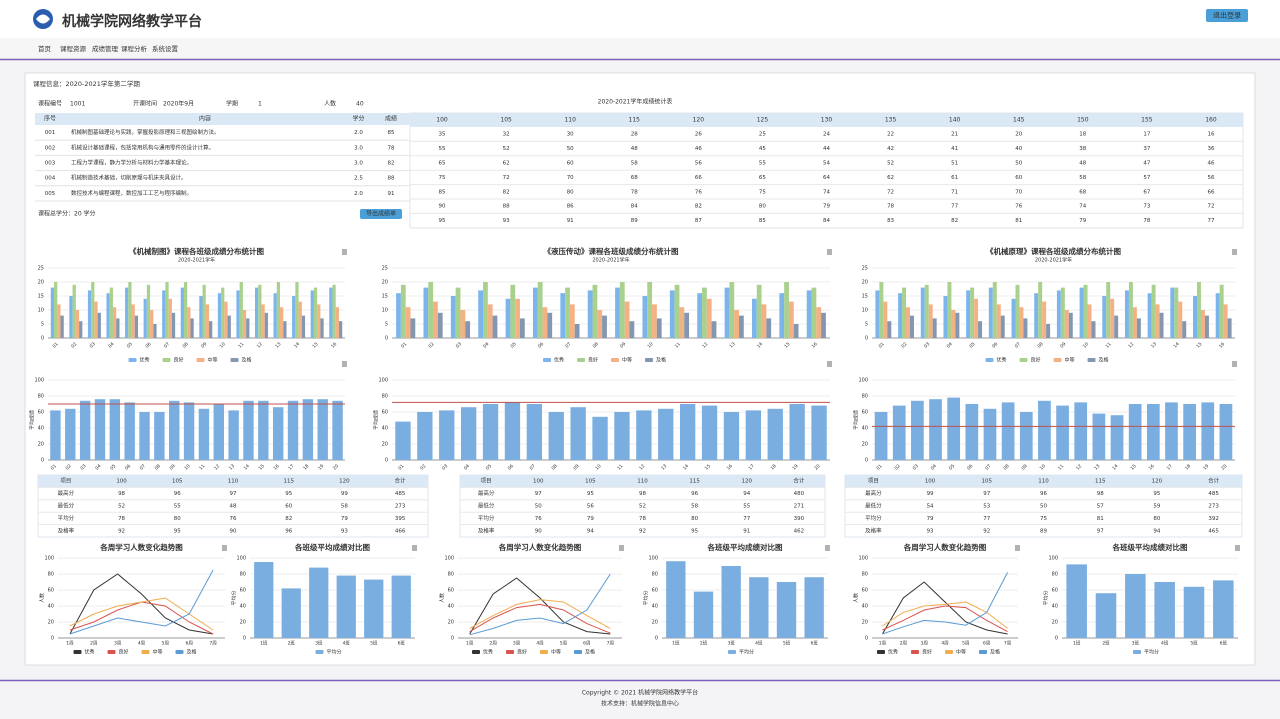 This screenshot has height=719, width=1280. Describe the element at coordinates (506, 135) in the screenshot. I see `score-cell: 32` at that location.